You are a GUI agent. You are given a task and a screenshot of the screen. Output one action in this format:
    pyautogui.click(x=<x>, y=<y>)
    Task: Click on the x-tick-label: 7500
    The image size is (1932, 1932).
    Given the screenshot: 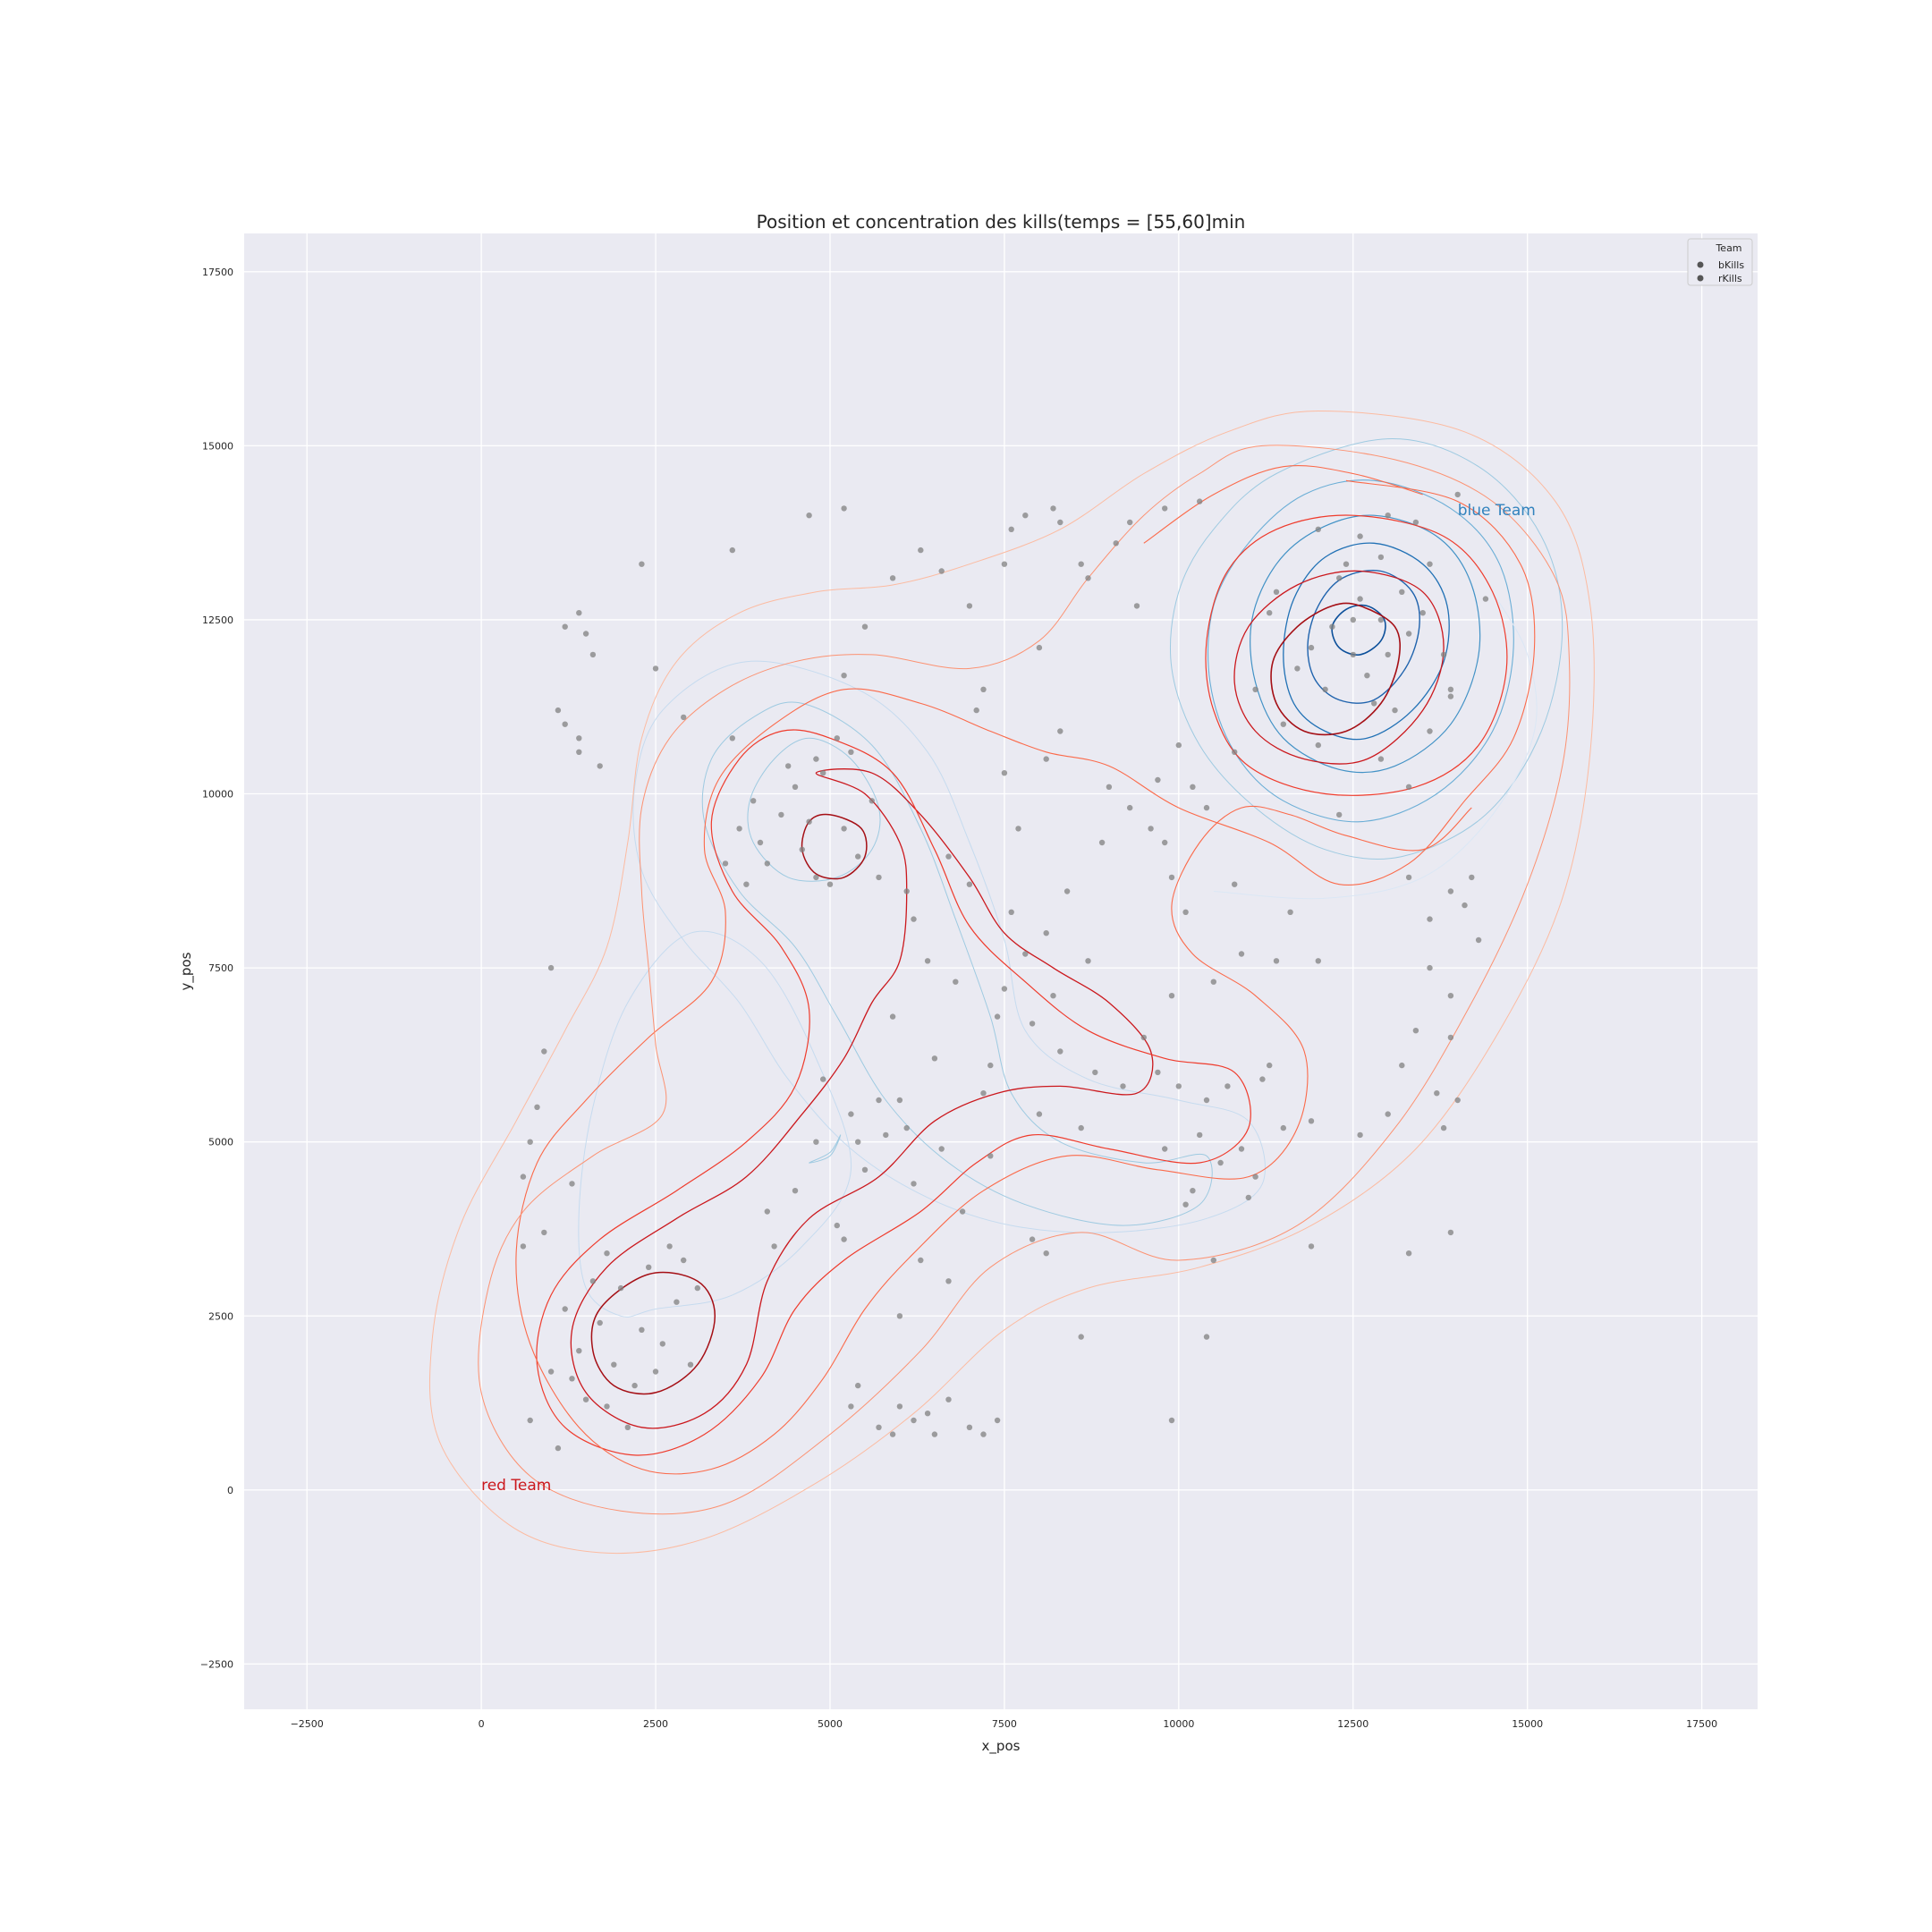 What is the action you would take?
    pyautogui.click(x=1004, y=1724)
    